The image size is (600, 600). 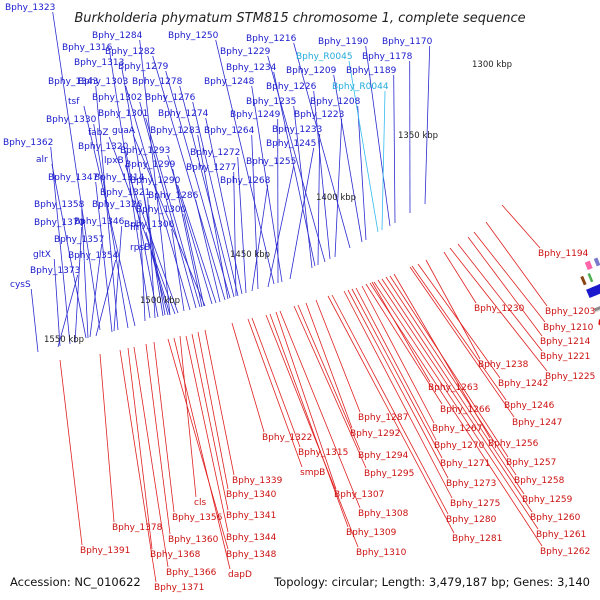 What do you see at coordinates (73, 82) in the screenshot?
I see `forward-gene-label: Bphy_1343` at bounding box center [73, 82].